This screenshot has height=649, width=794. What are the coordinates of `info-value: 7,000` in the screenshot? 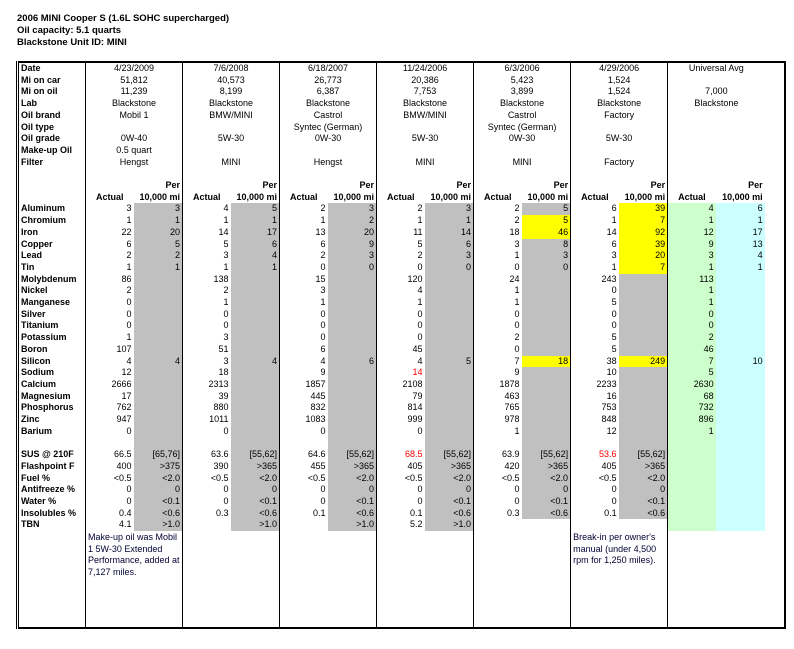 It's located at (716, 92).